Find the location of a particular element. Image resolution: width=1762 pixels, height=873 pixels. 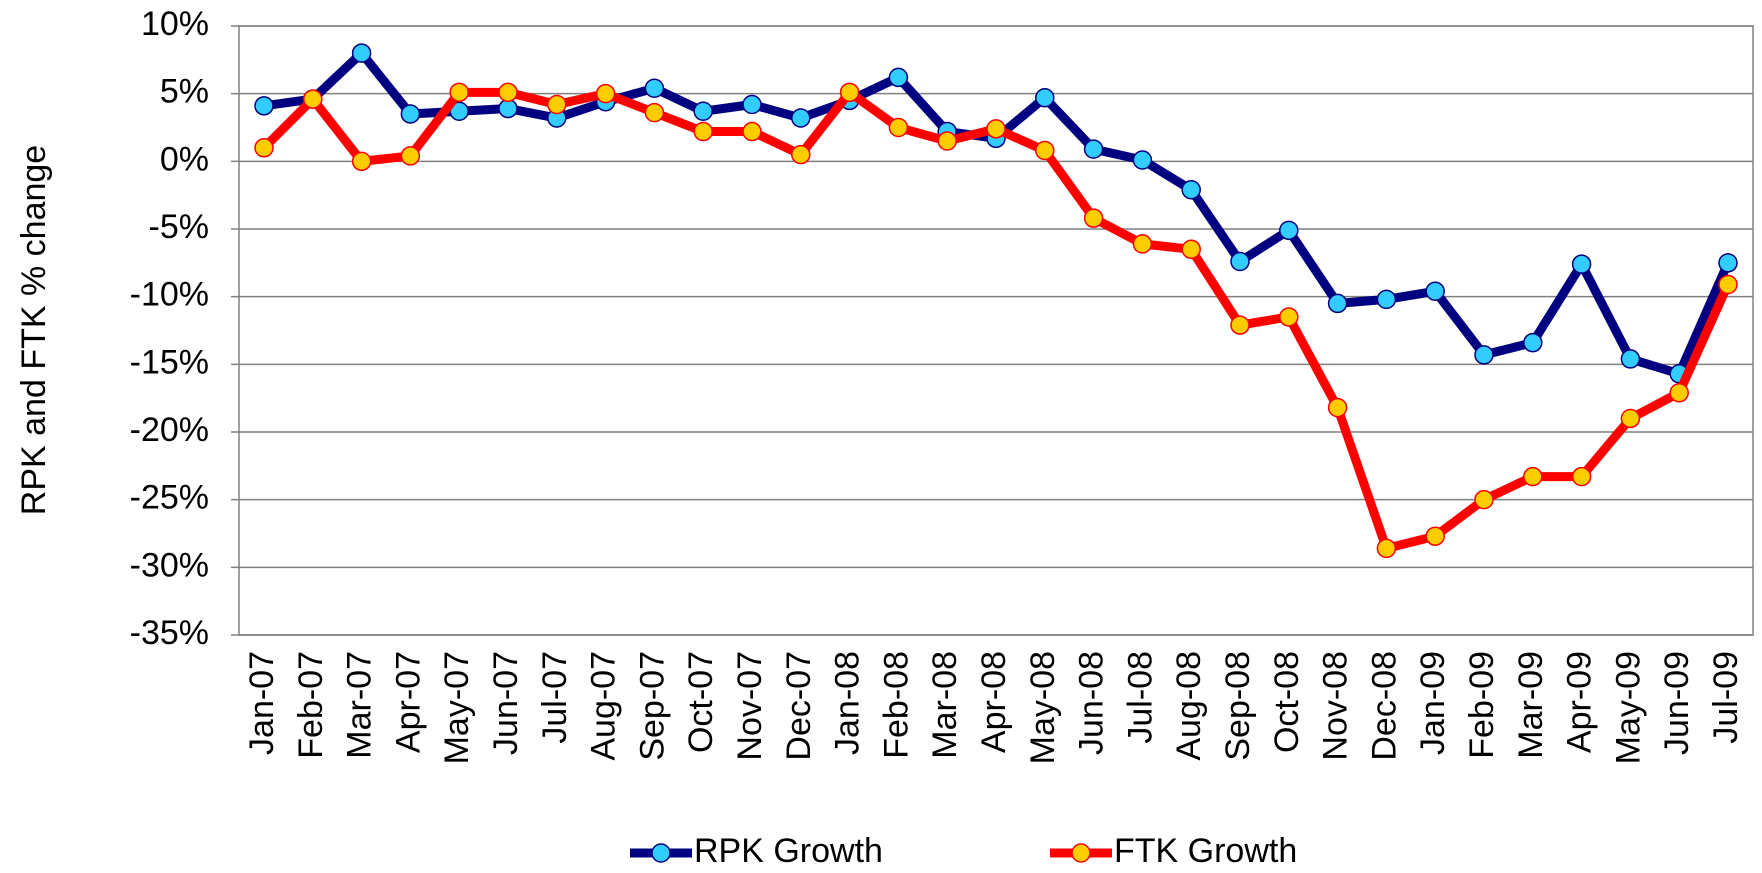

x-tick-label: Jan-09 is located at coordinates (1433, 703).